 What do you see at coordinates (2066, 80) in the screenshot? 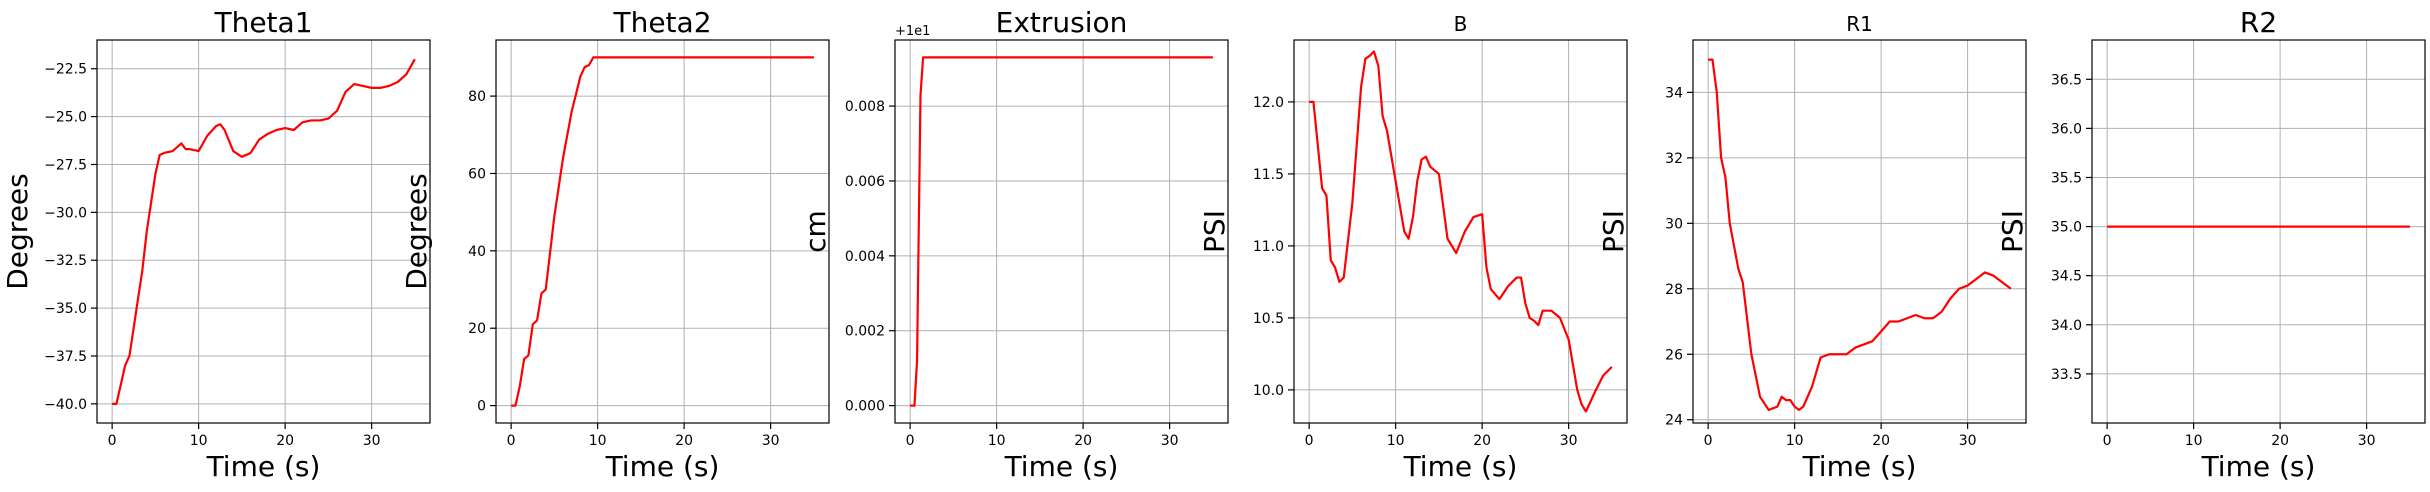
I see `y-tick-label: 36.5` at bounding box center [2066, 80].